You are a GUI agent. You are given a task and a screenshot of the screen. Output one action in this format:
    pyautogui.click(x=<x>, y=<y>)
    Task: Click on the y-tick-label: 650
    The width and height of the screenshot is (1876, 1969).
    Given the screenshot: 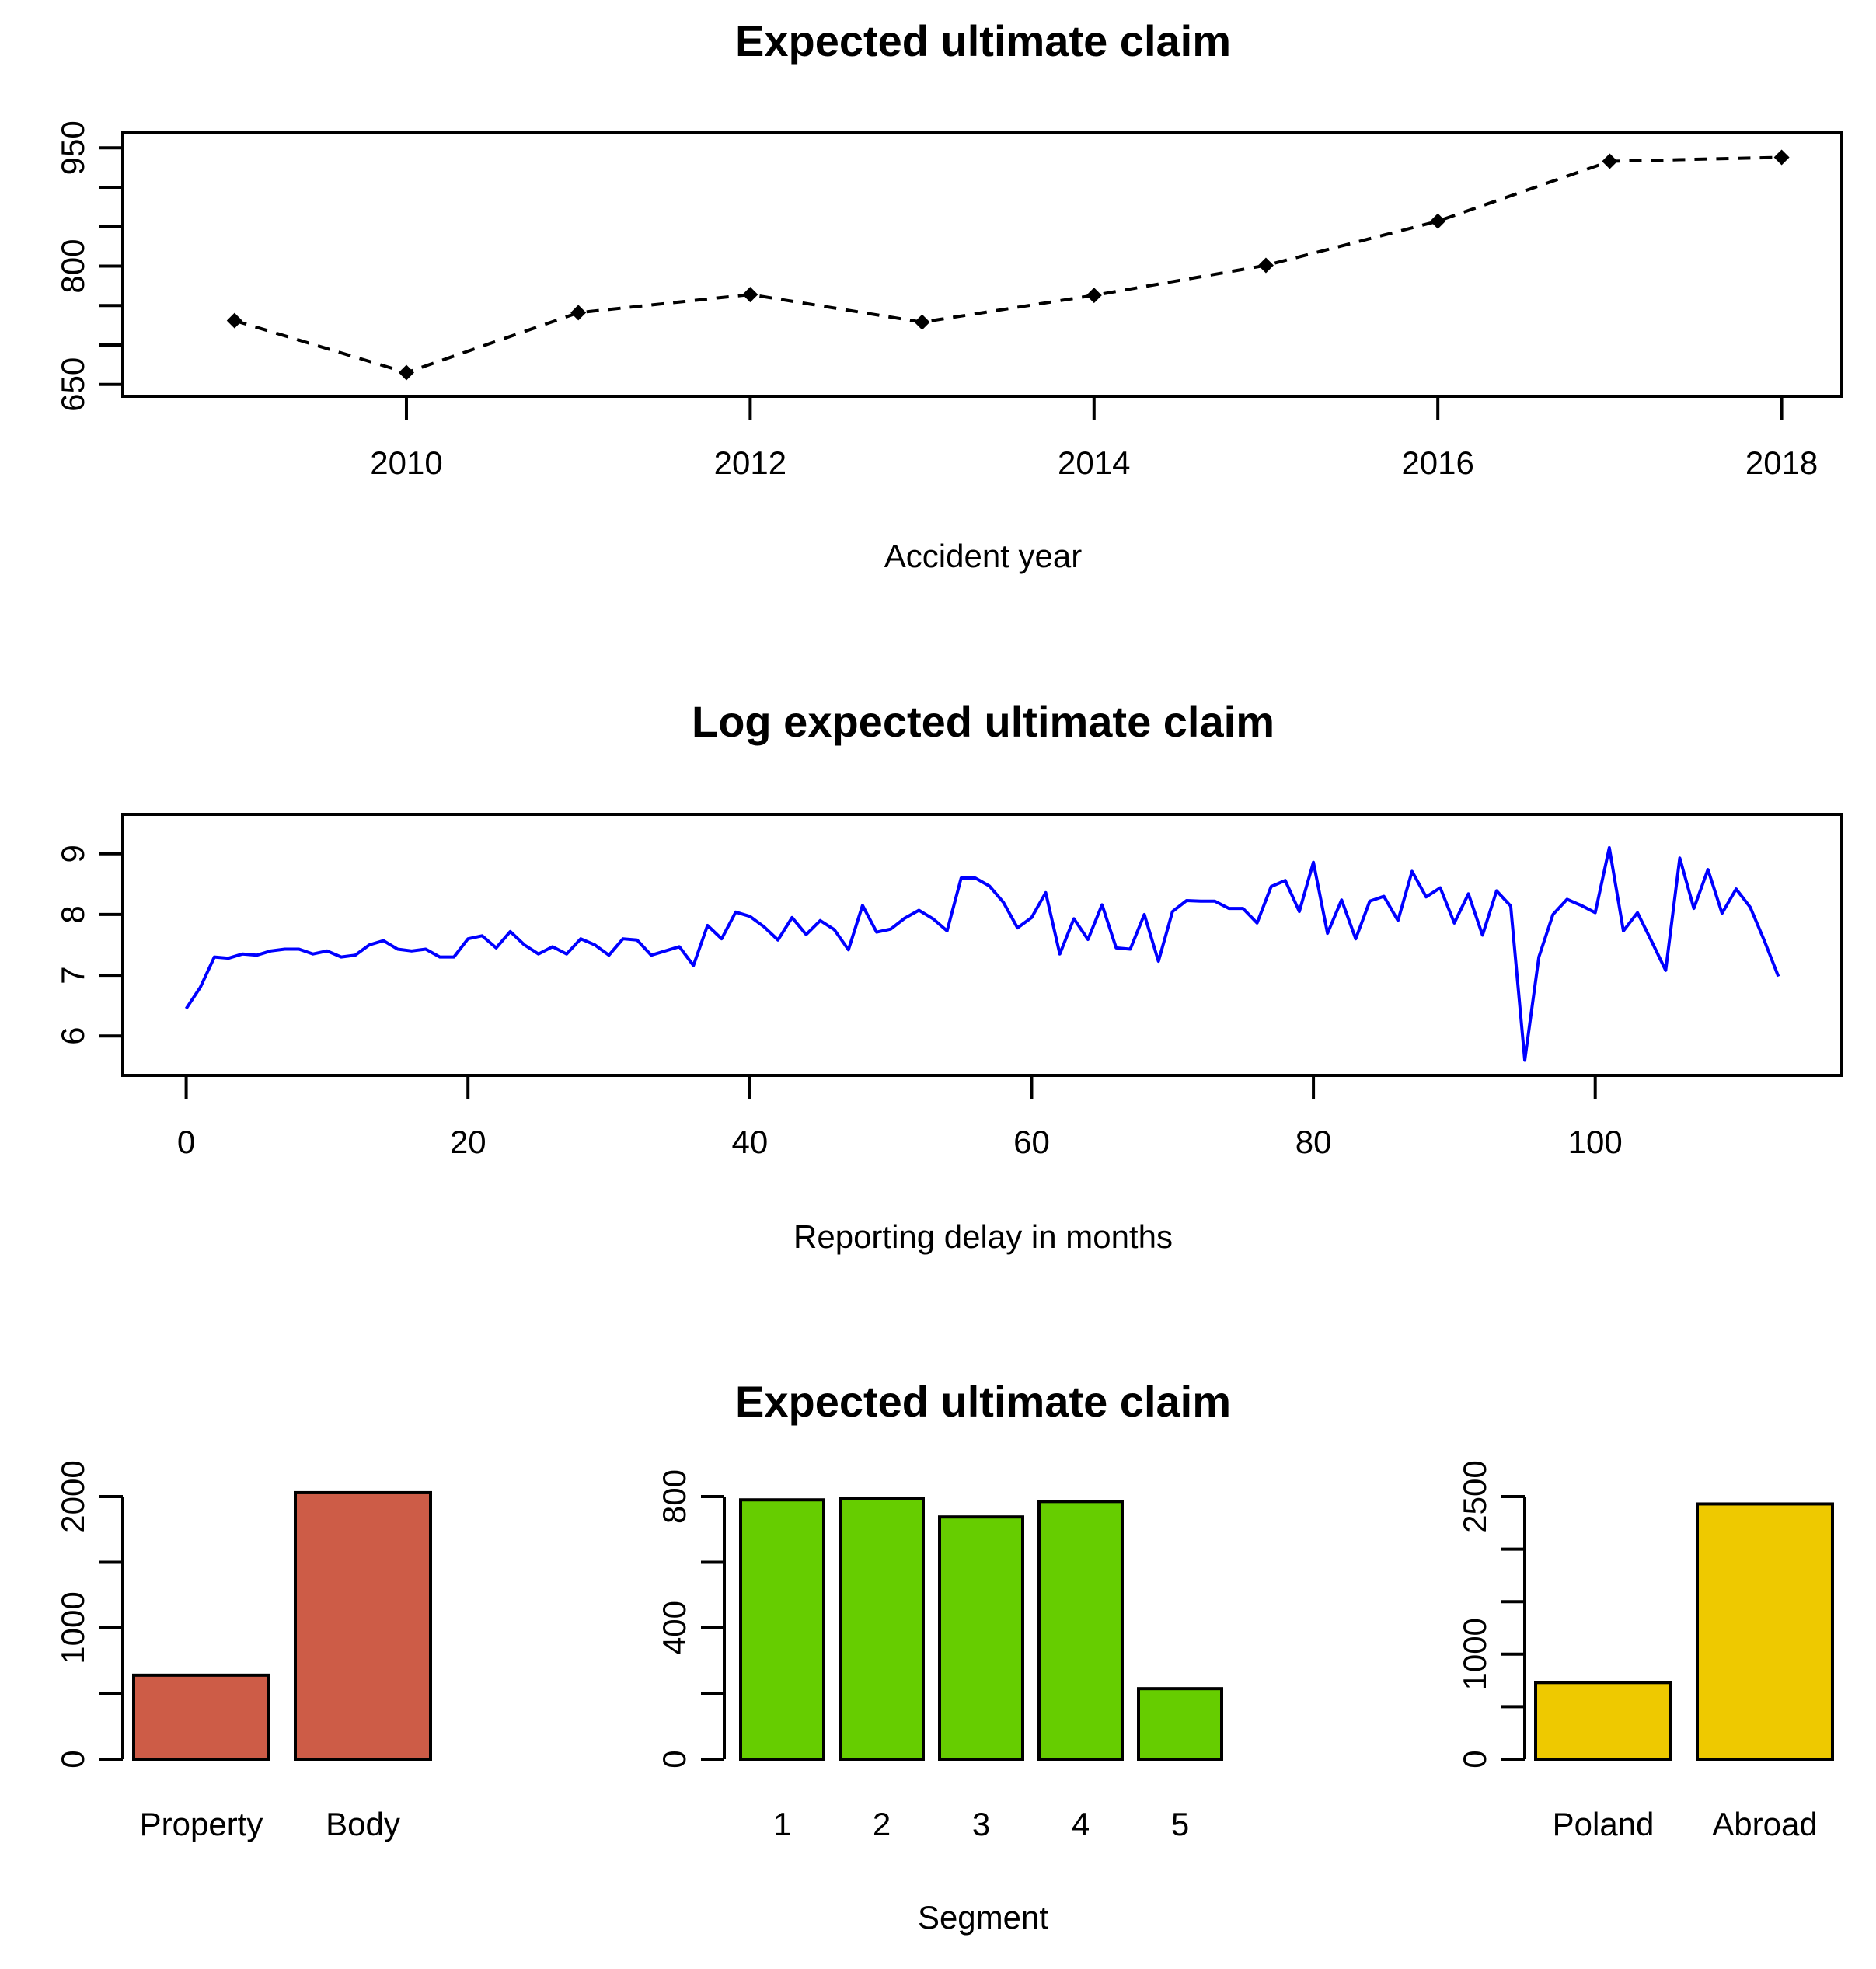 What is the action you would take?
    pyautogui.click(x=72, y=385)
    